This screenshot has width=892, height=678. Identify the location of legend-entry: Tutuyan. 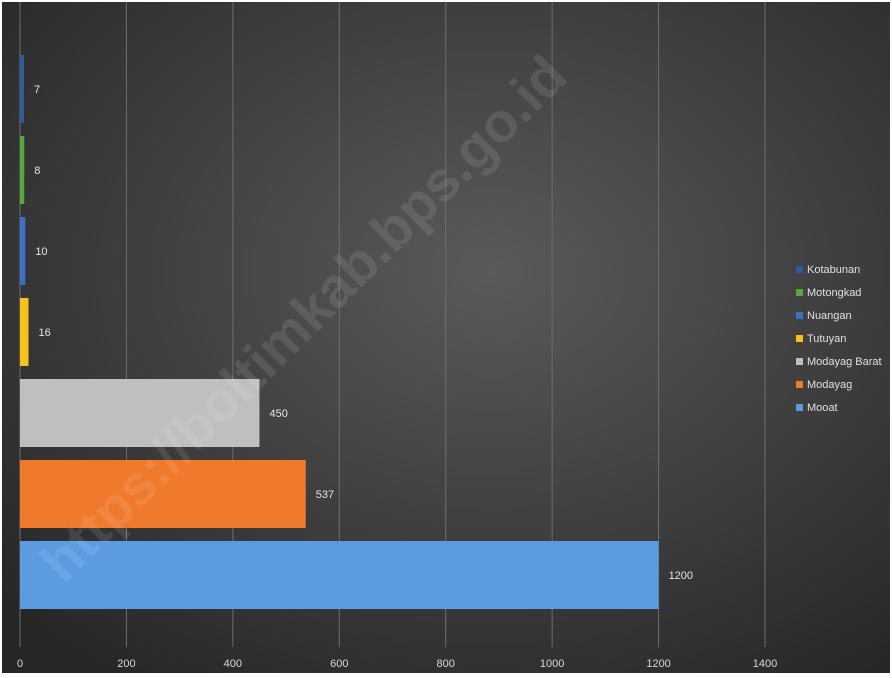
(826, 339).